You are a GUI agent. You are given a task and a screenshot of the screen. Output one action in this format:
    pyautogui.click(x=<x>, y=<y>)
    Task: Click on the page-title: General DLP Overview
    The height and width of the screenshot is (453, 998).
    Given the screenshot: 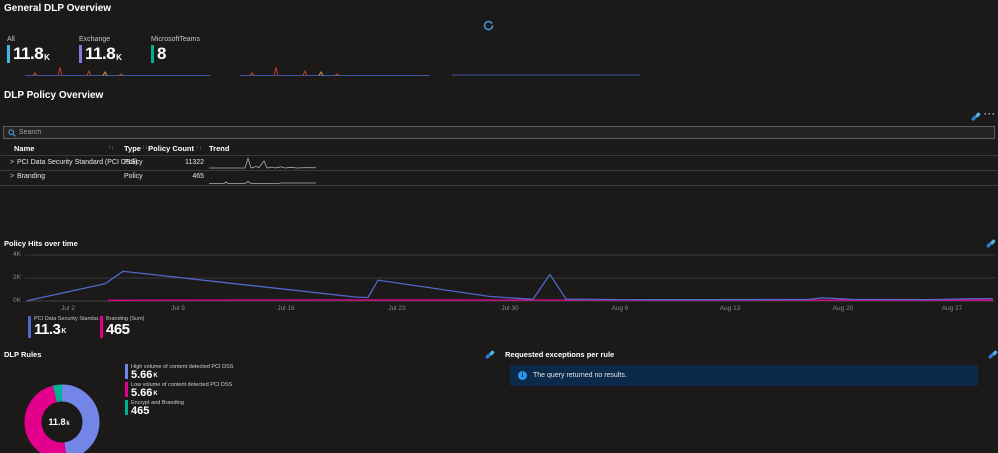 What is the action you would take?
    pyautogui.click(x=58, y=8)
    